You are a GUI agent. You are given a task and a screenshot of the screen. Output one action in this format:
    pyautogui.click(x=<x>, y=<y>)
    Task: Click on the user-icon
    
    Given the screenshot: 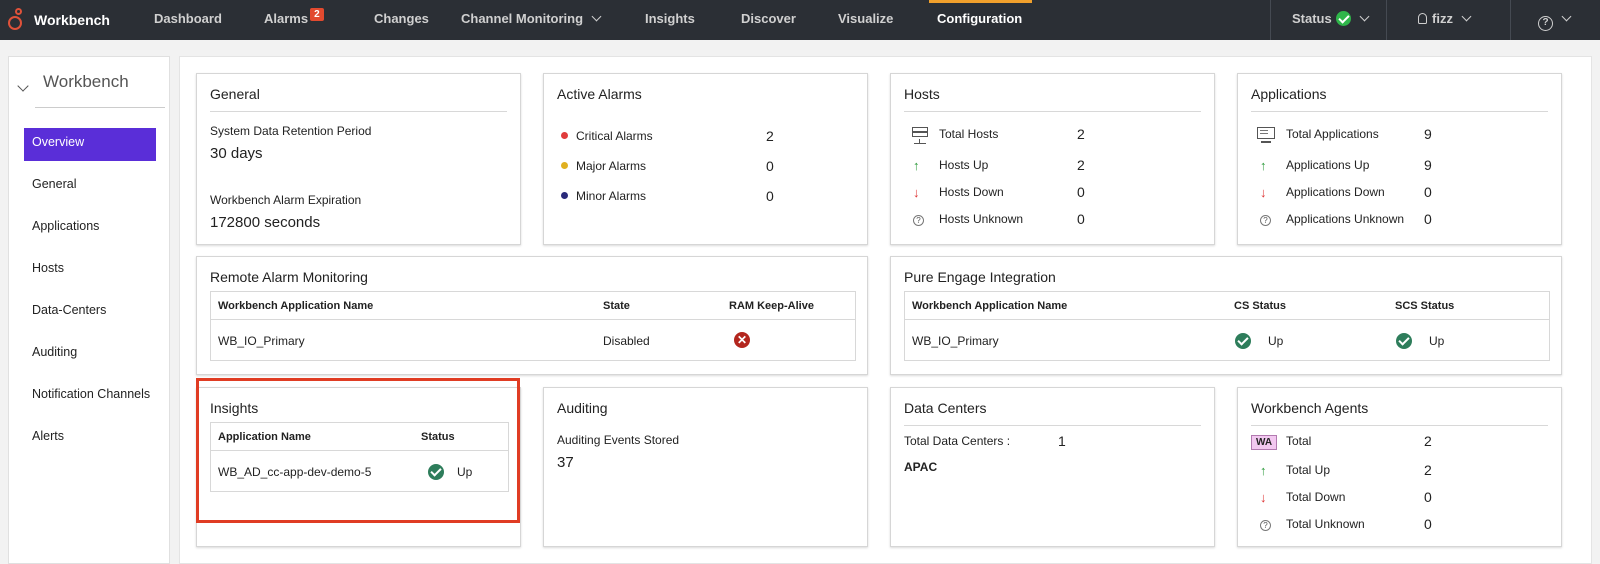 What is the action you would take?
    pyautogui.click(x=1422, y=18)
    